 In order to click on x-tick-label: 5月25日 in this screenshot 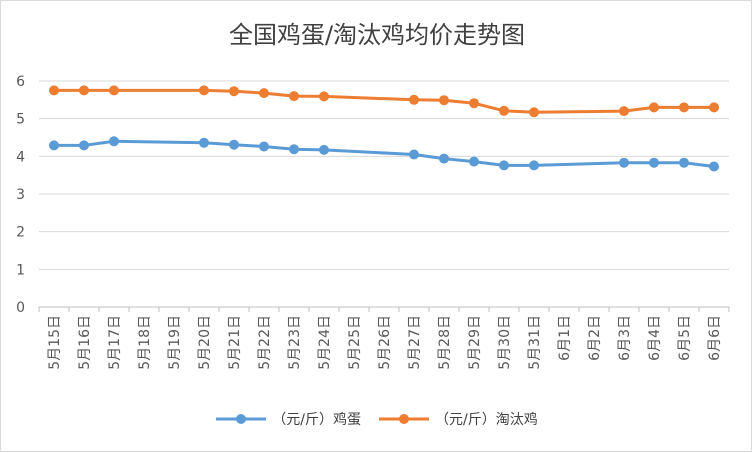, I will do `click(355, 342)`.